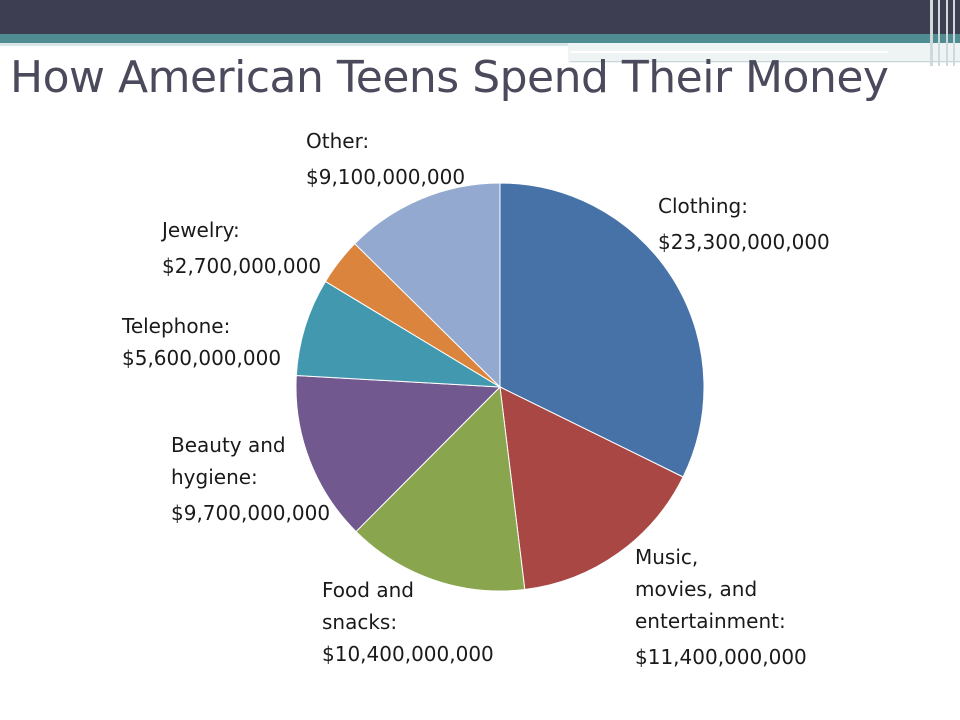 This screenshot has width=960, height=720. What do you see at coordinates (721, 657) in the screenshot?
I see `data-label-music-value: $11,400,000,000` at bounding box center [721, 657].